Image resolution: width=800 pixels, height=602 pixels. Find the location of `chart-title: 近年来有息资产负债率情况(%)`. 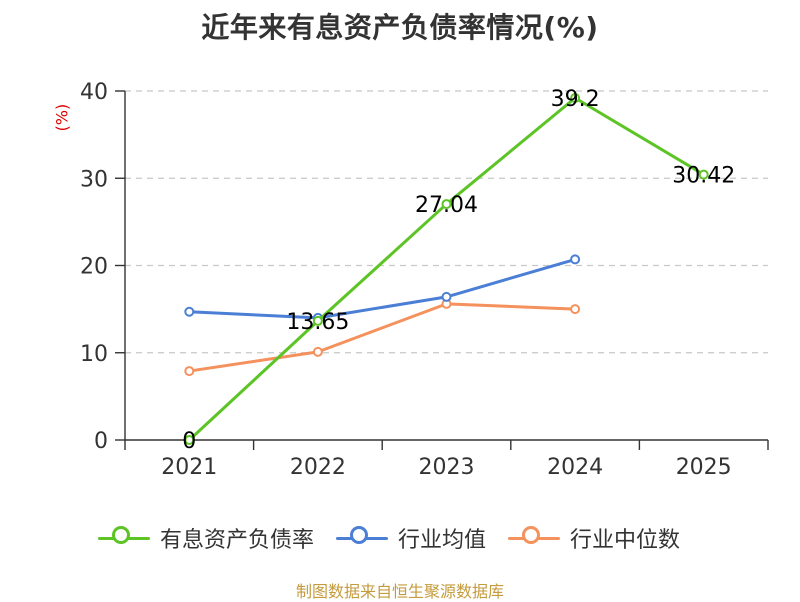

chart-title: 近年来有息资产负债率情况(%) is located at coordinates (400, 27).